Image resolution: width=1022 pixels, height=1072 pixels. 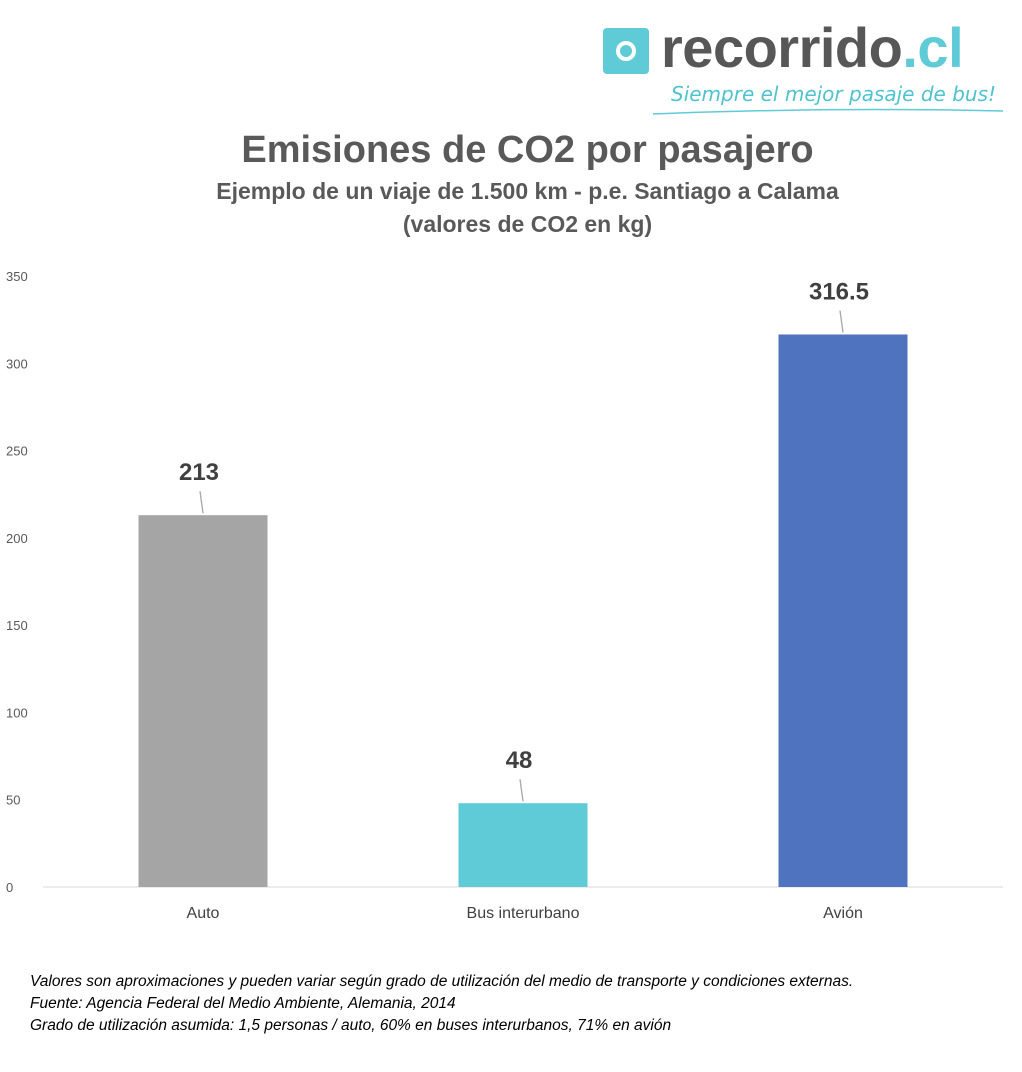 What do you see at coordinates (17, 538) in the screenshot?
I see `y-tick-label: 200` at bounding box center [17, 538].